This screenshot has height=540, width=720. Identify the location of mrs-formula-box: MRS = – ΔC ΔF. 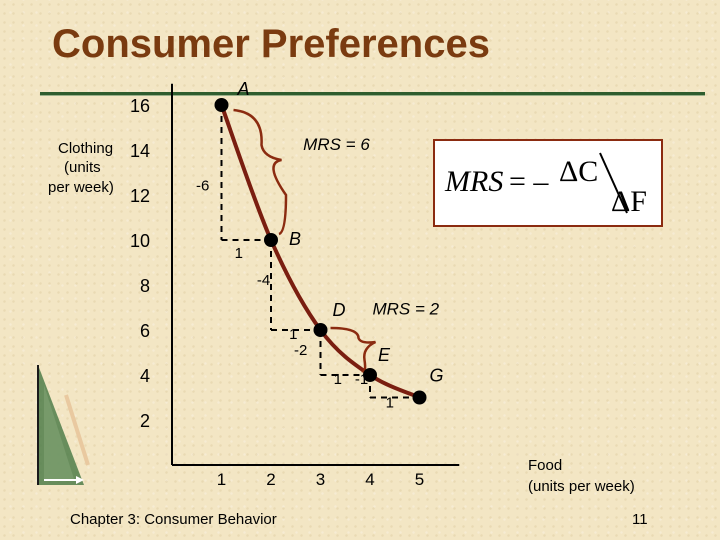
(548, 183).